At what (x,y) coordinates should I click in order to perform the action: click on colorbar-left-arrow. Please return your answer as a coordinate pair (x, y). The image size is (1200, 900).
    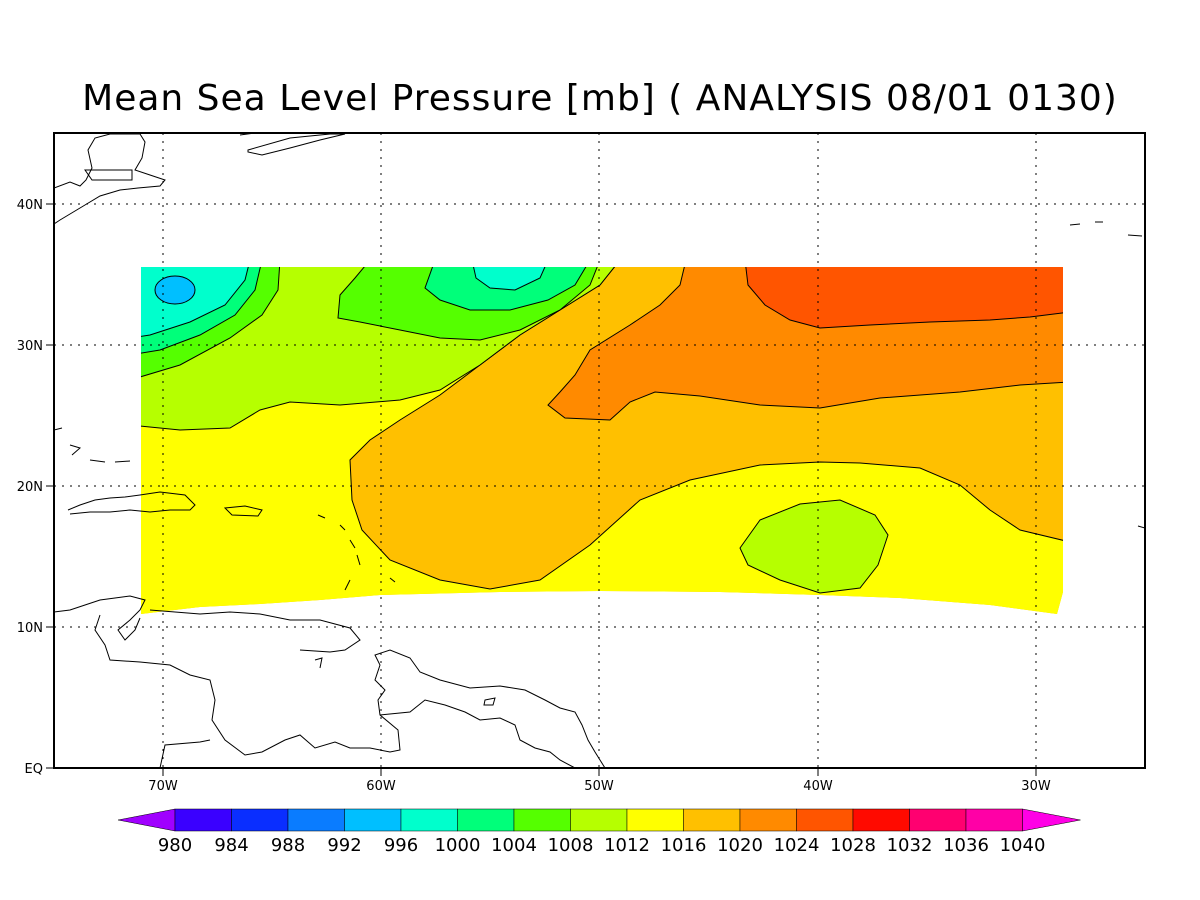
    Looking at the image, I should click on (146, 820).